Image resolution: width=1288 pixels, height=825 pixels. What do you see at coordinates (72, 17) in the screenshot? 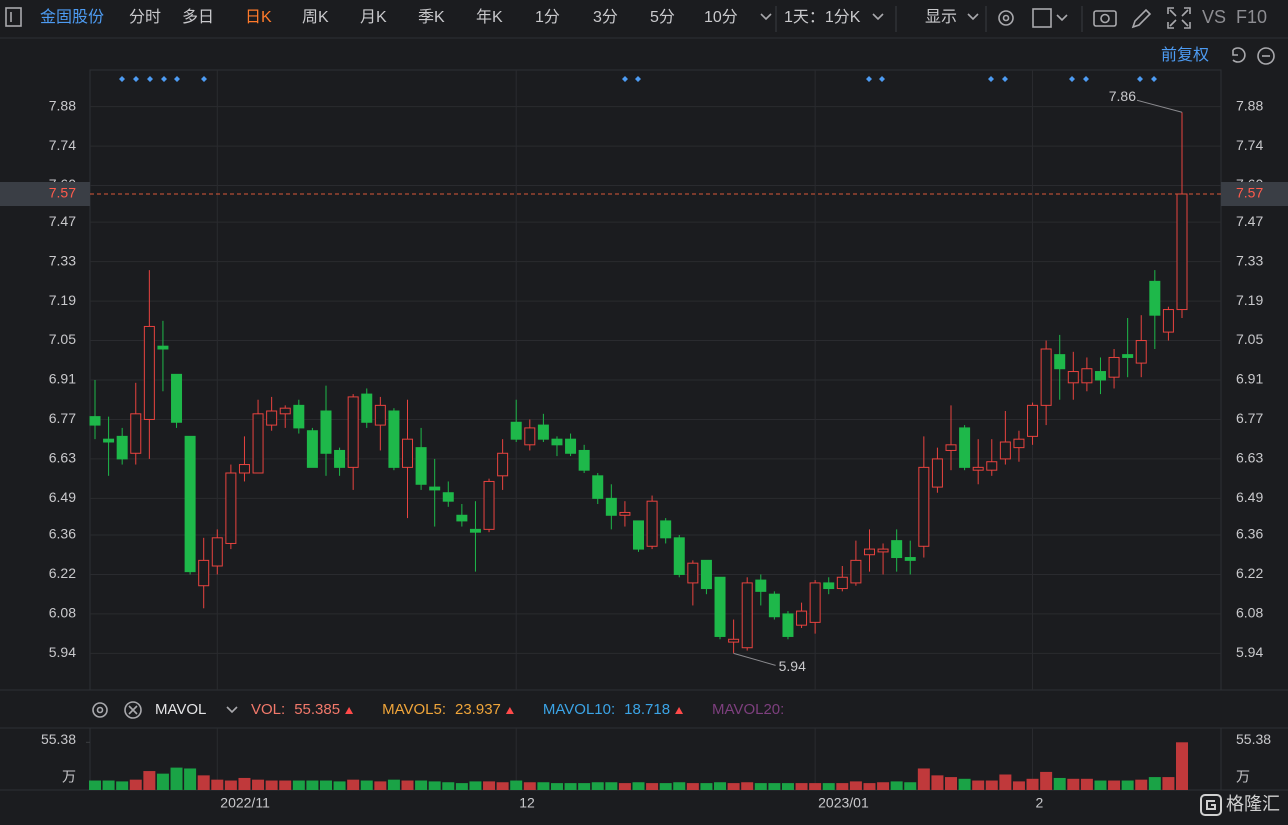
I see `stock-name: 金固股份` at bounding box center [72, 17].